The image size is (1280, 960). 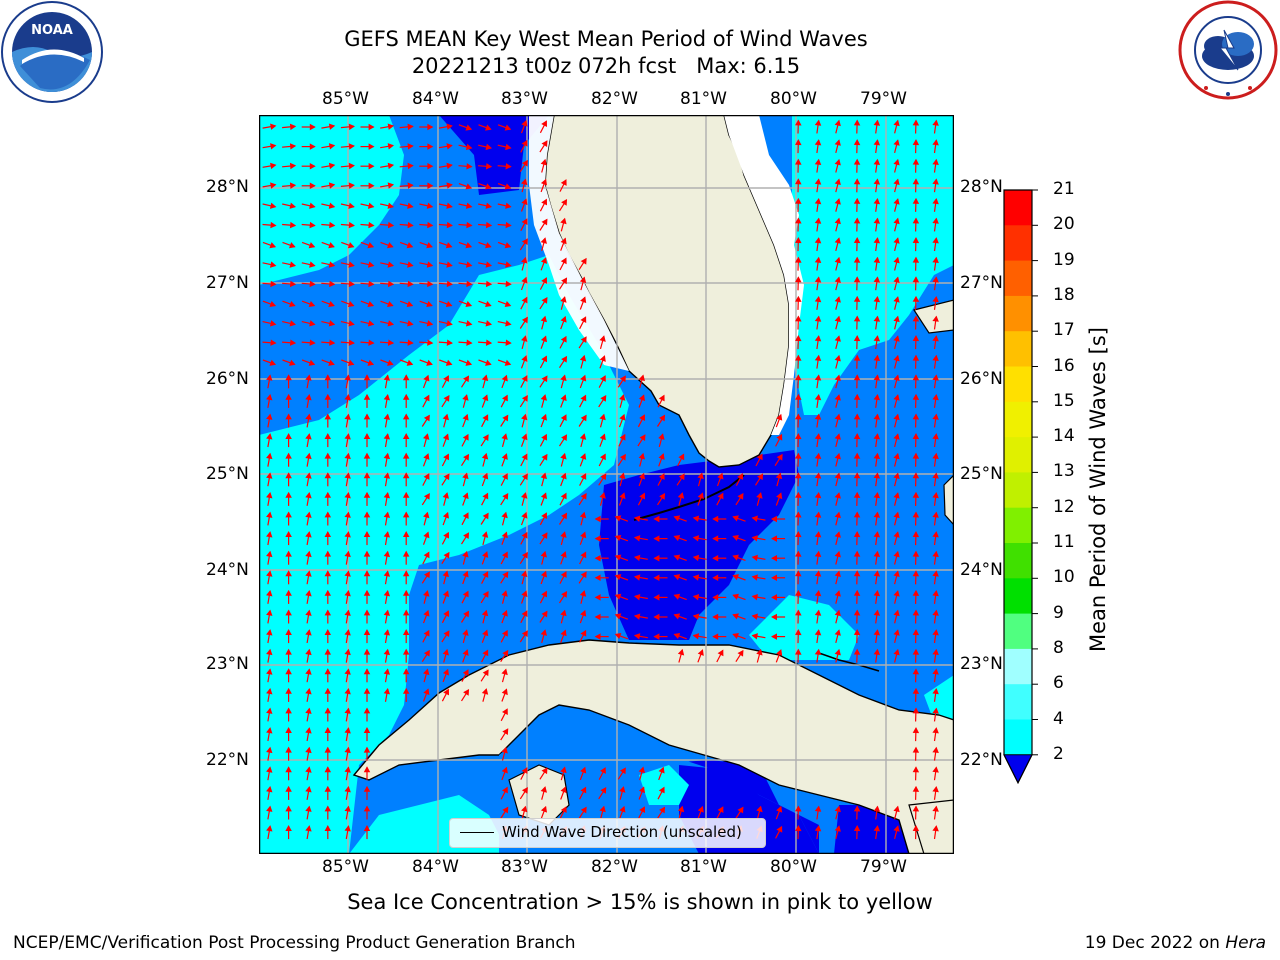 What do you see at coordinates (1064, 224) in the screenshot?
I see `colorbar-tick-label: 20` at bounding box center [1064, 224].